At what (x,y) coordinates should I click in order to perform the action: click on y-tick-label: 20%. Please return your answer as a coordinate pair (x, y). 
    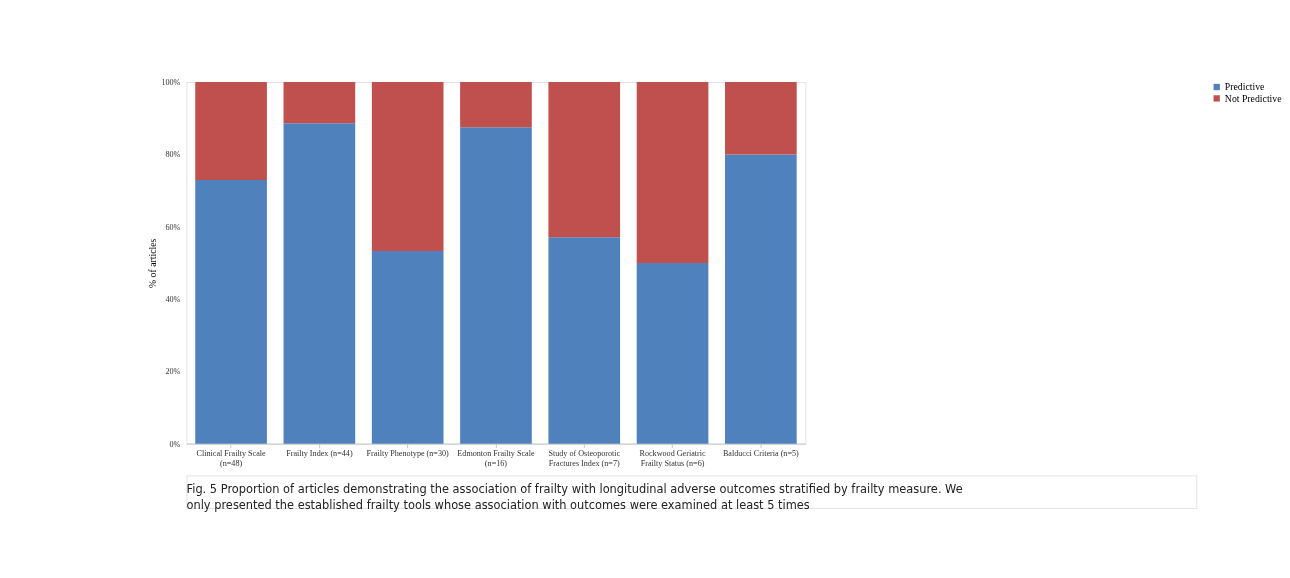
    Looking at the image, I should click on (173, 372).